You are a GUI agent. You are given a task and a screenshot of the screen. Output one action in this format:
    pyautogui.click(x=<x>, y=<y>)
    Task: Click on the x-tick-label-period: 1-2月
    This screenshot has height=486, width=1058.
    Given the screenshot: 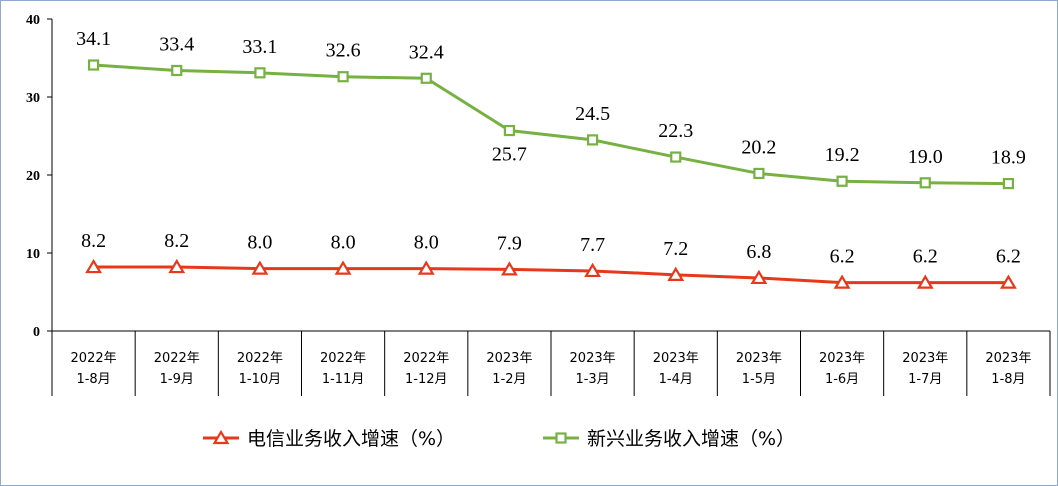 What is the action you would take?
    pyautogui.click(x=509, y=379)
    